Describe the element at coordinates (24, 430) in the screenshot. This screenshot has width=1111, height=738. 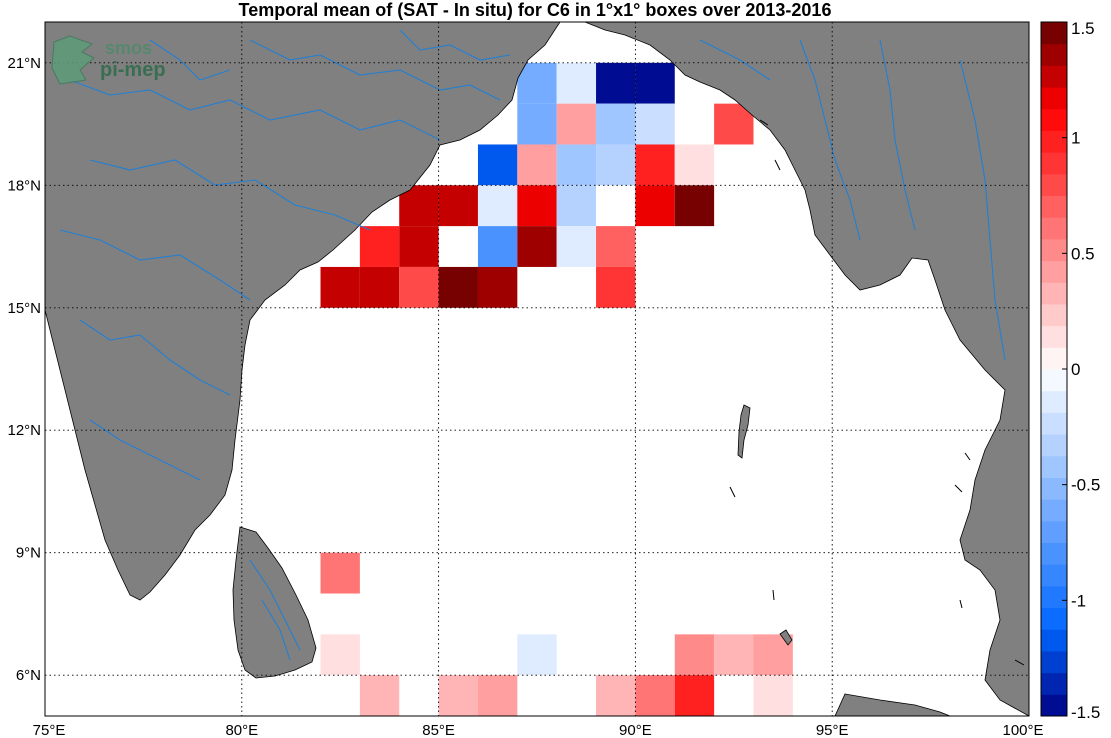
I see `latitude-label: 12°N` at that location.